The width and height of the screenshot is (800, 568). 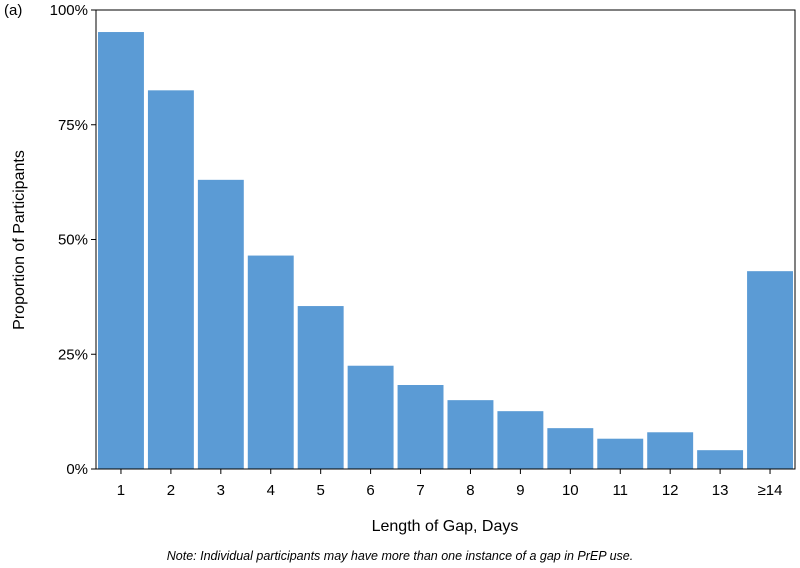 I want to click on y-tick-label: 0%, so click(x=77, y=469).